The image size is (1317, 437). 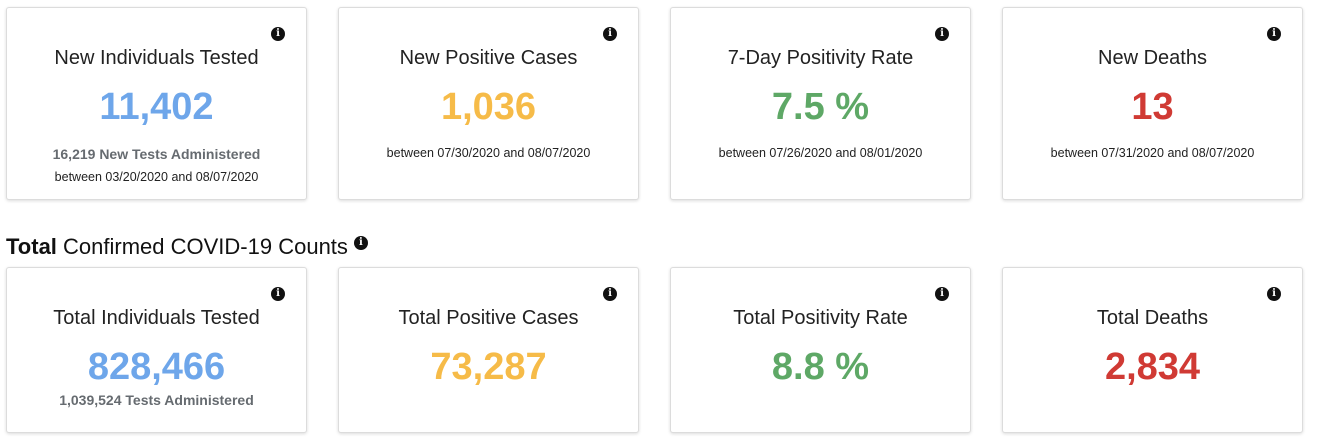 I want to click on card-title: New Deaths, so click(x=1152, y=58).